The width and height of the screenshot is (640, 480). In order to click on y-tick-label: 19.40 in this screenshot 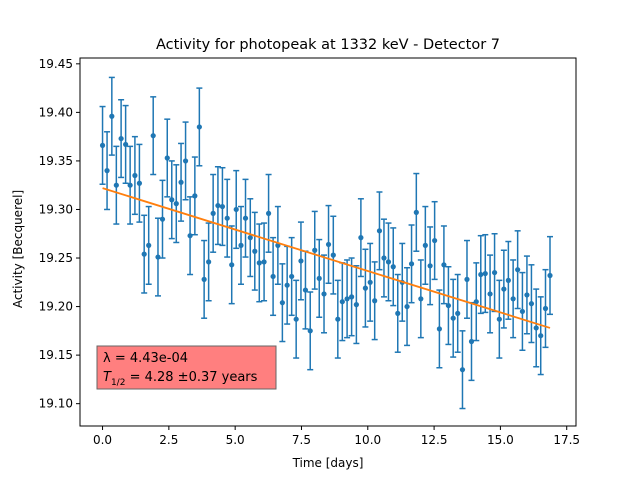, I will do `click(56, 112)`.